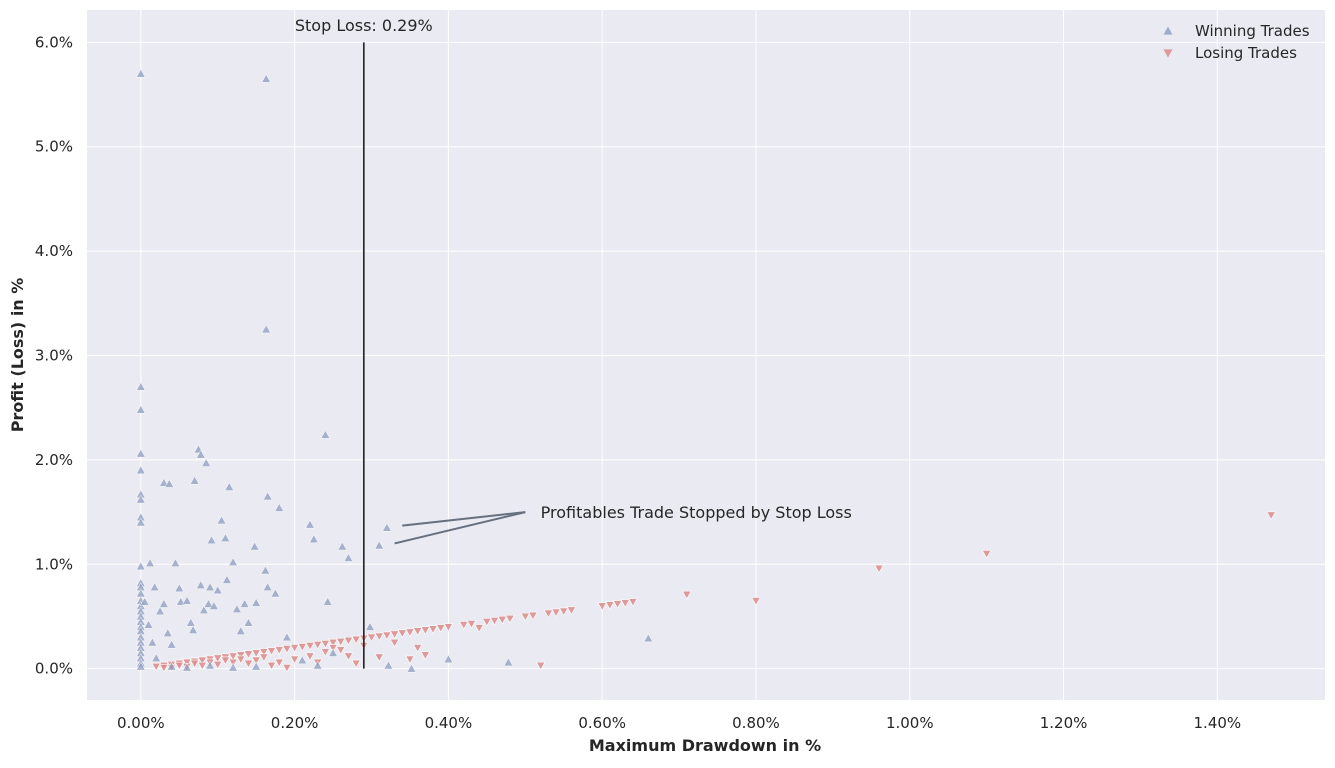  Describe the element at coordinates (696, 512) in the screenshot. I see `annotation-text: Profitables Trade Stopped by Stop Loss` at that location.